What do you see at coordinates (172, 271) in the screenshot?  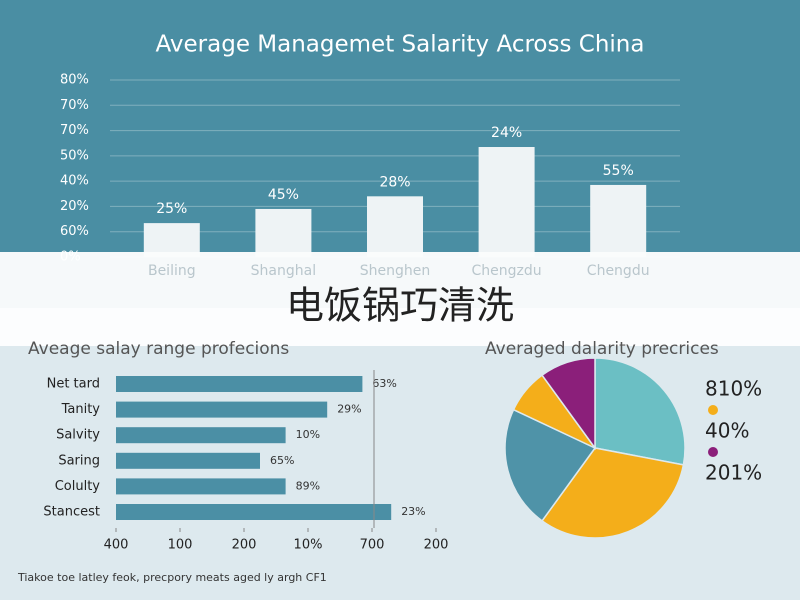 I see `x-tick-label: Beiling` at bounding box center [172, 271].